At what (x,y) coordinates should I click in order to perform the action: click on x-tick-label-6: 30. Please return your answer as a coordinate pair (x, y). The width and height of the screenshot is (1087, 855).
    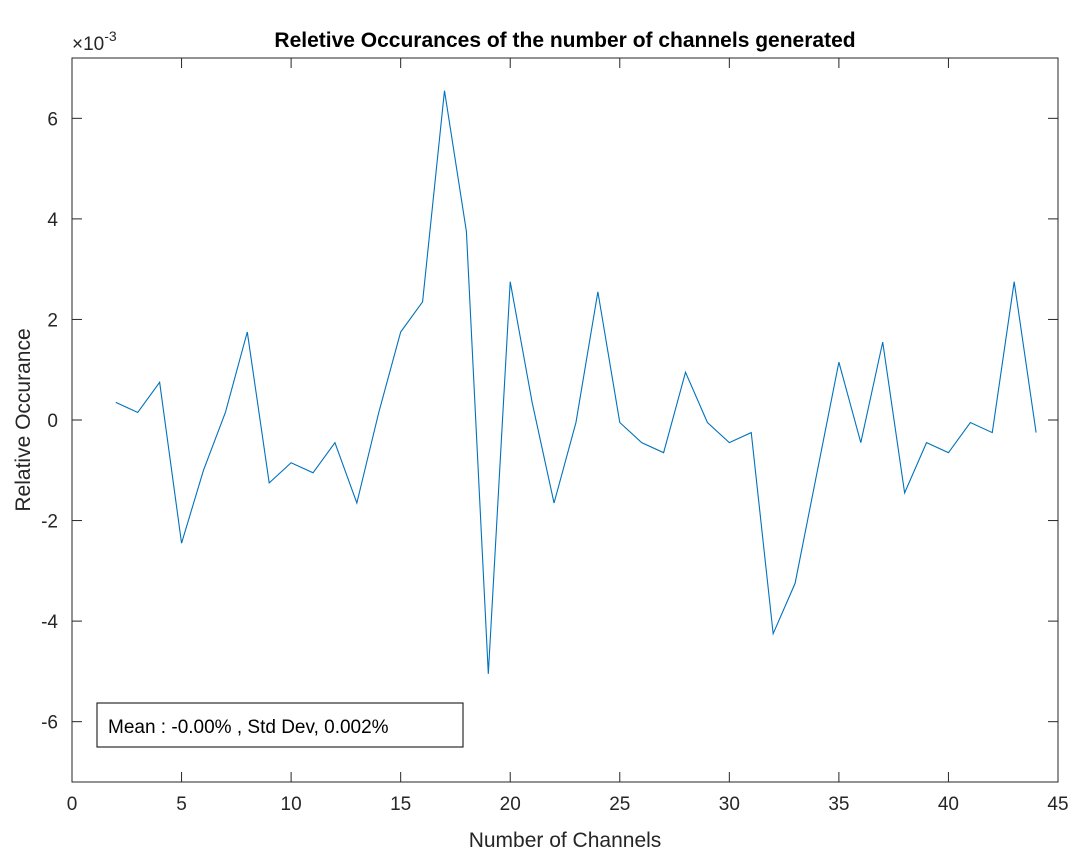
    Looking at the image, I should click on (729, 804).